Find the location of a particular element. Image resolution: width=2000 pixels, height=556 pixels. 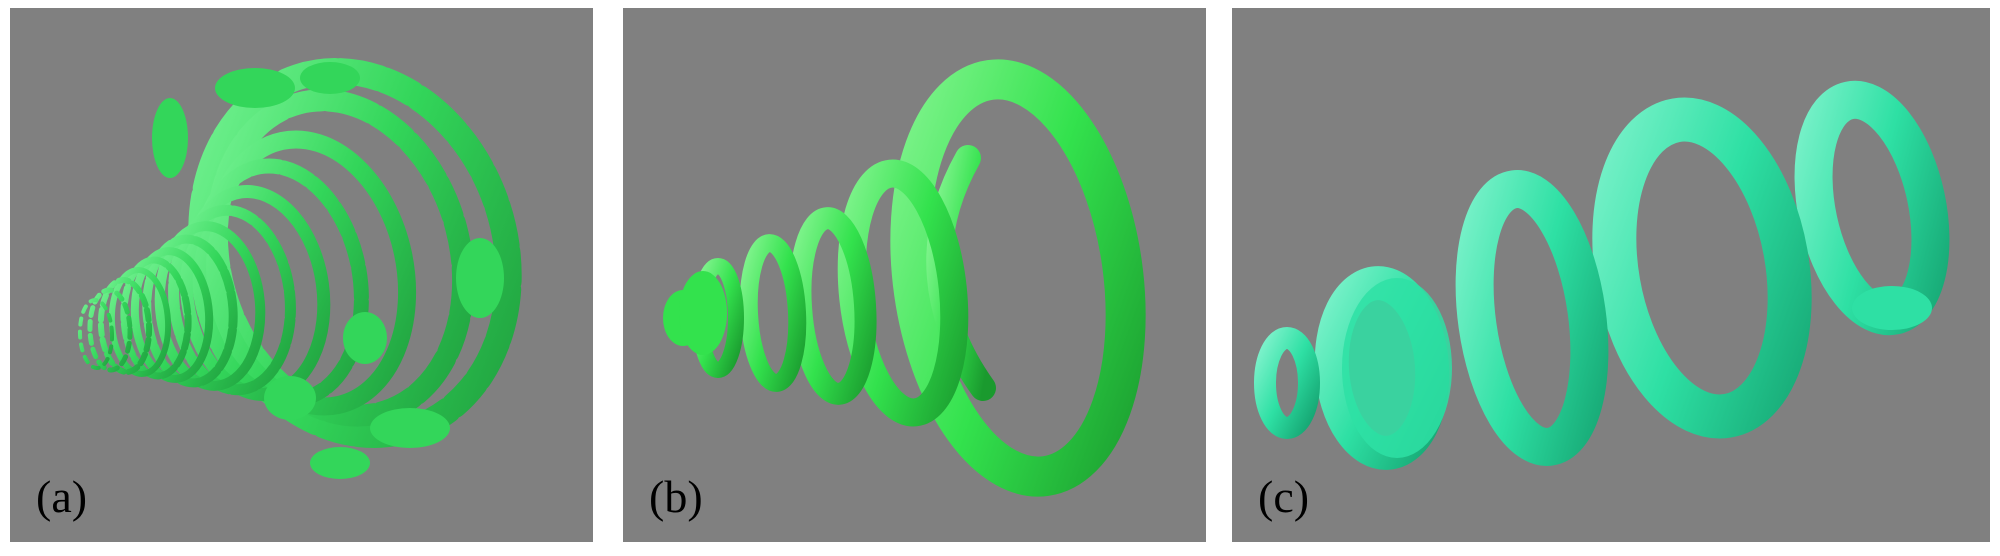

panel-label-a: (a) is located at coordinates (62, 496).